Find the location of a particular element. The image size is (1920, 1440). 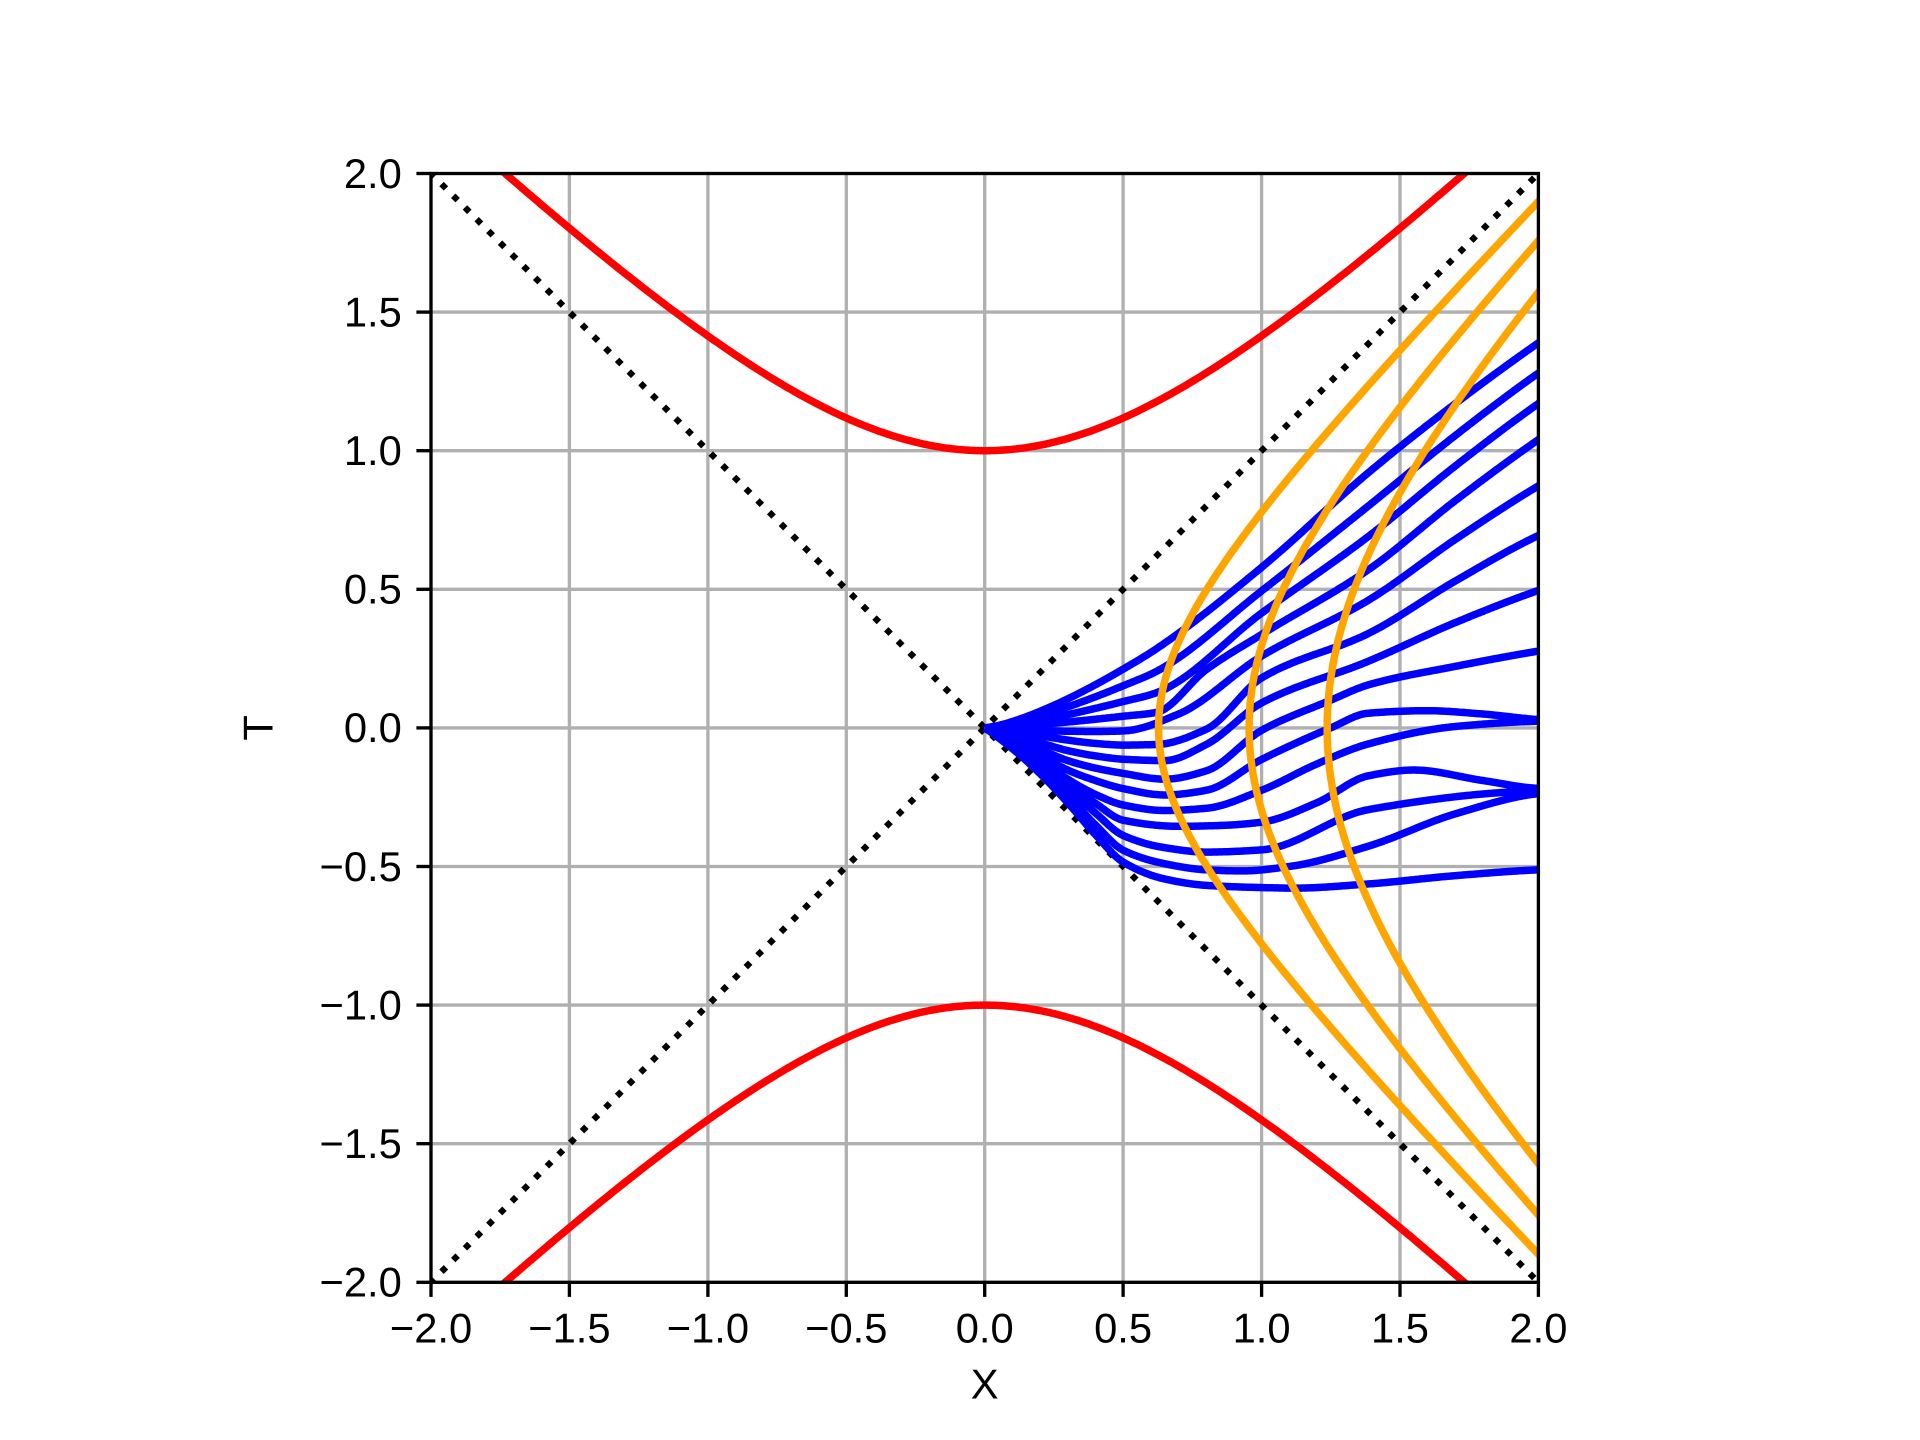

svg-text: T is located at coordinates (258, 727).